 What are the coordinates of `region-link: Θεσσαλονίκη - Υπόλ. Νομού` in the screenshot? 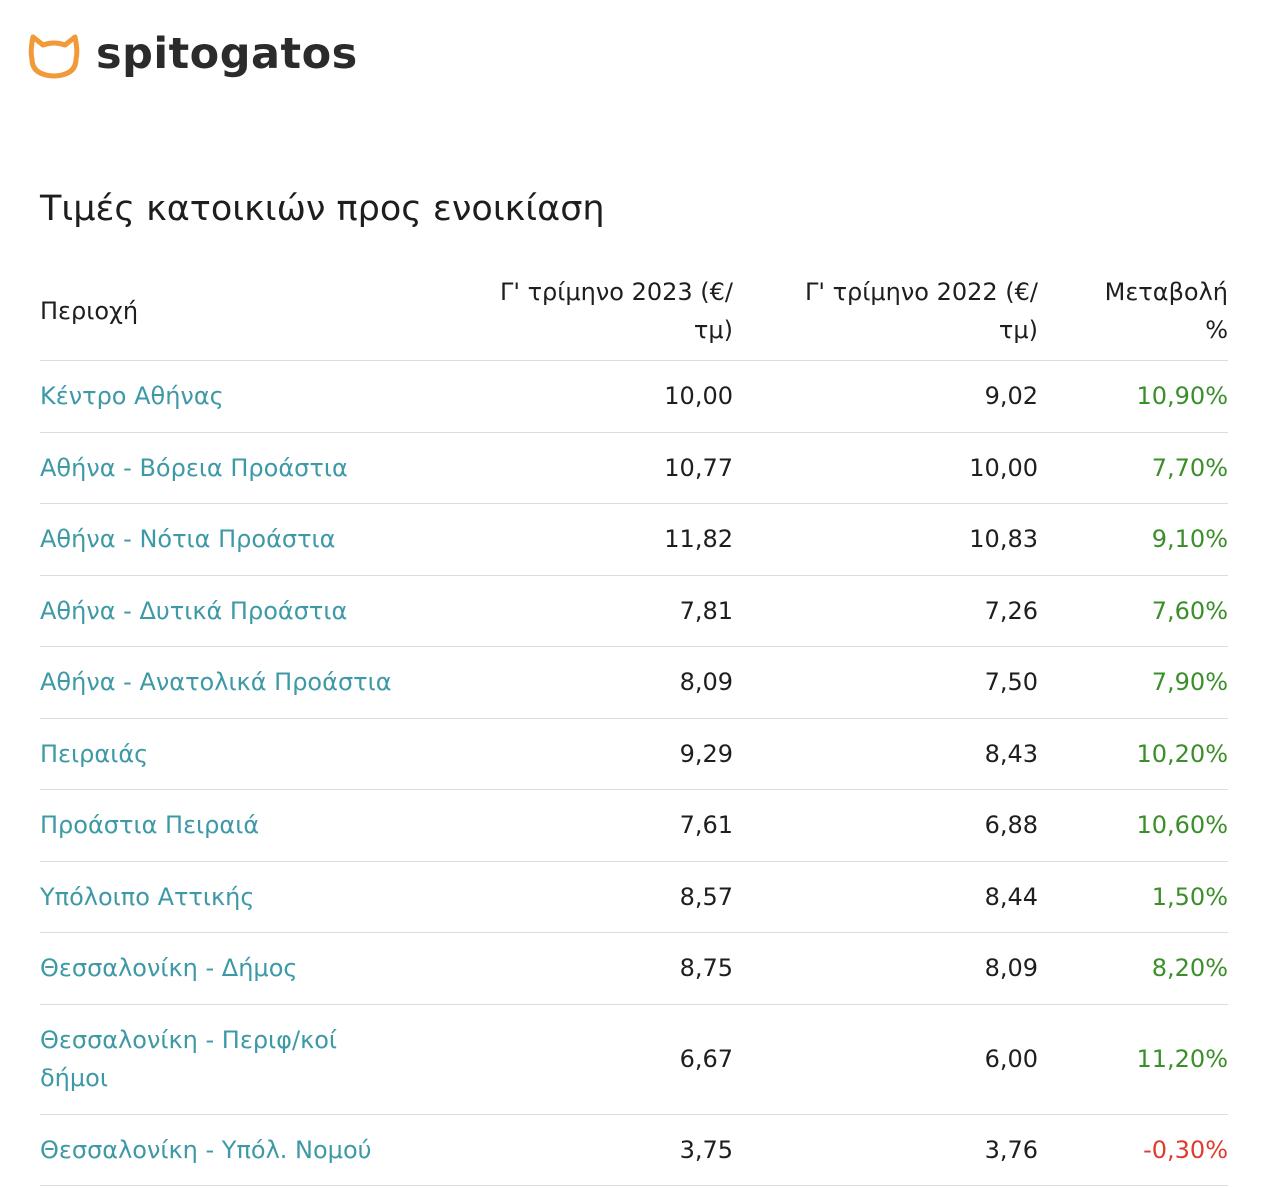 It's located at (206, 1149).